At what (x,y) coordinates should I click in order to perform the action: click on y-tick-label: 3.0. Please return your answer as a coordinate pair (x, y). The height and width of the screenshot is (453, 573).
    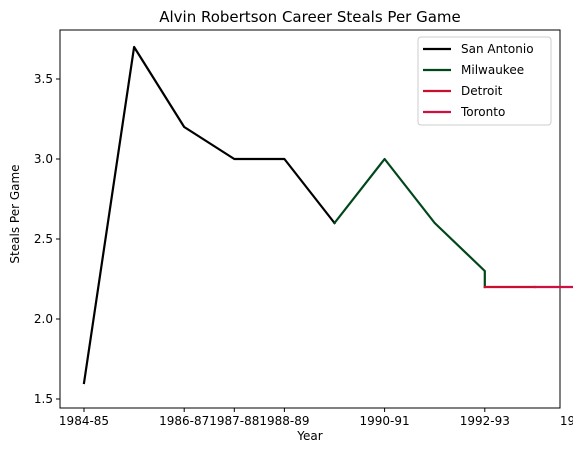
    Looking at the image, I should click on (43, 159).